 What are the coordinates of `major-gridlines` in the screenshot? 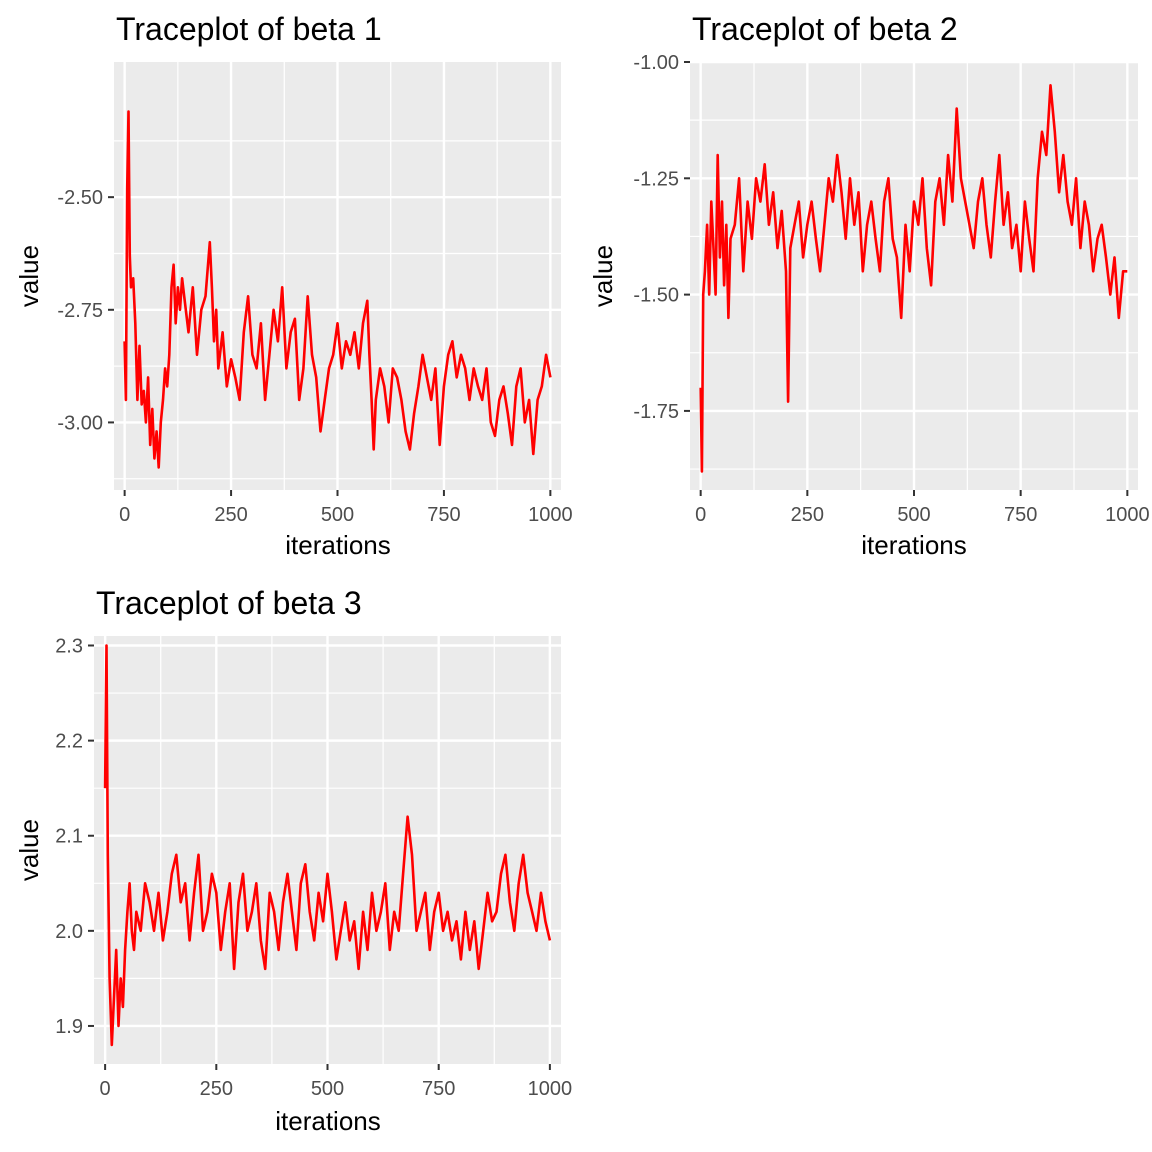 It's located at (337, 276).